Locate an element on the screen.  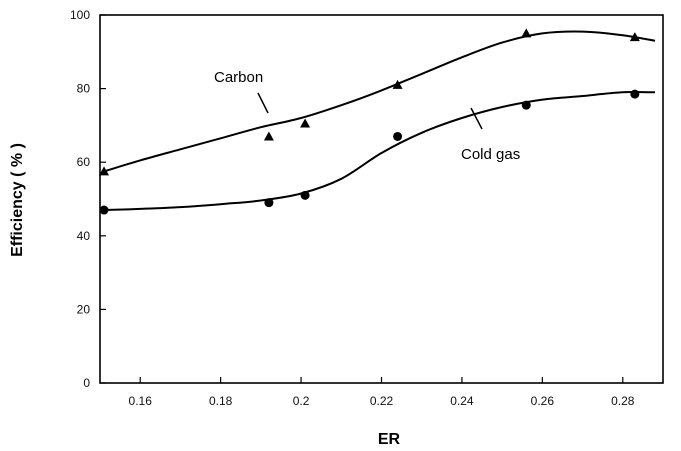
annotation-cold-gas: Cold gas is located at coordinates (490, 154).